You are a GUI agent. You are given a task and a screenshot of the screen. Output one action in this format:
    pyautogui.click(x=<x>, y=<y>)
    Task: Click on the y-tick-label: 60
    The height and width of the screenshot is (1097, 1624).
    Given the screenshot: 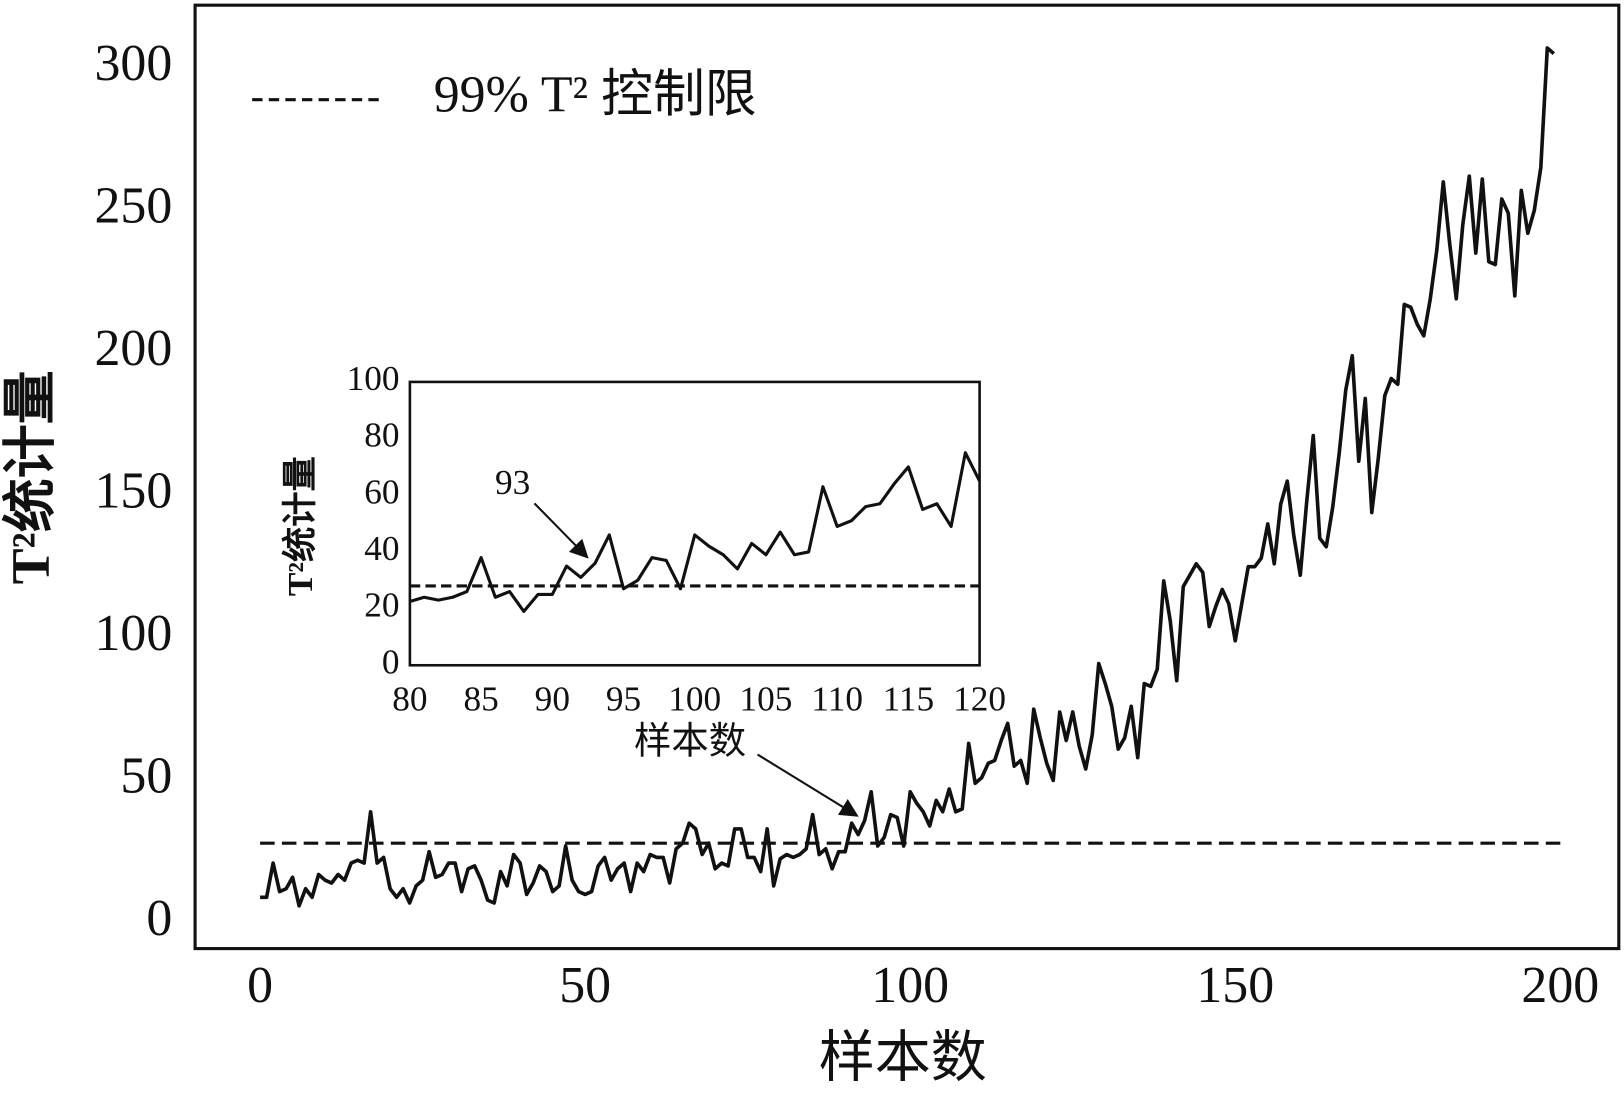 What is the action you would take?
    pyautogui.click(x=381, y=491)
    